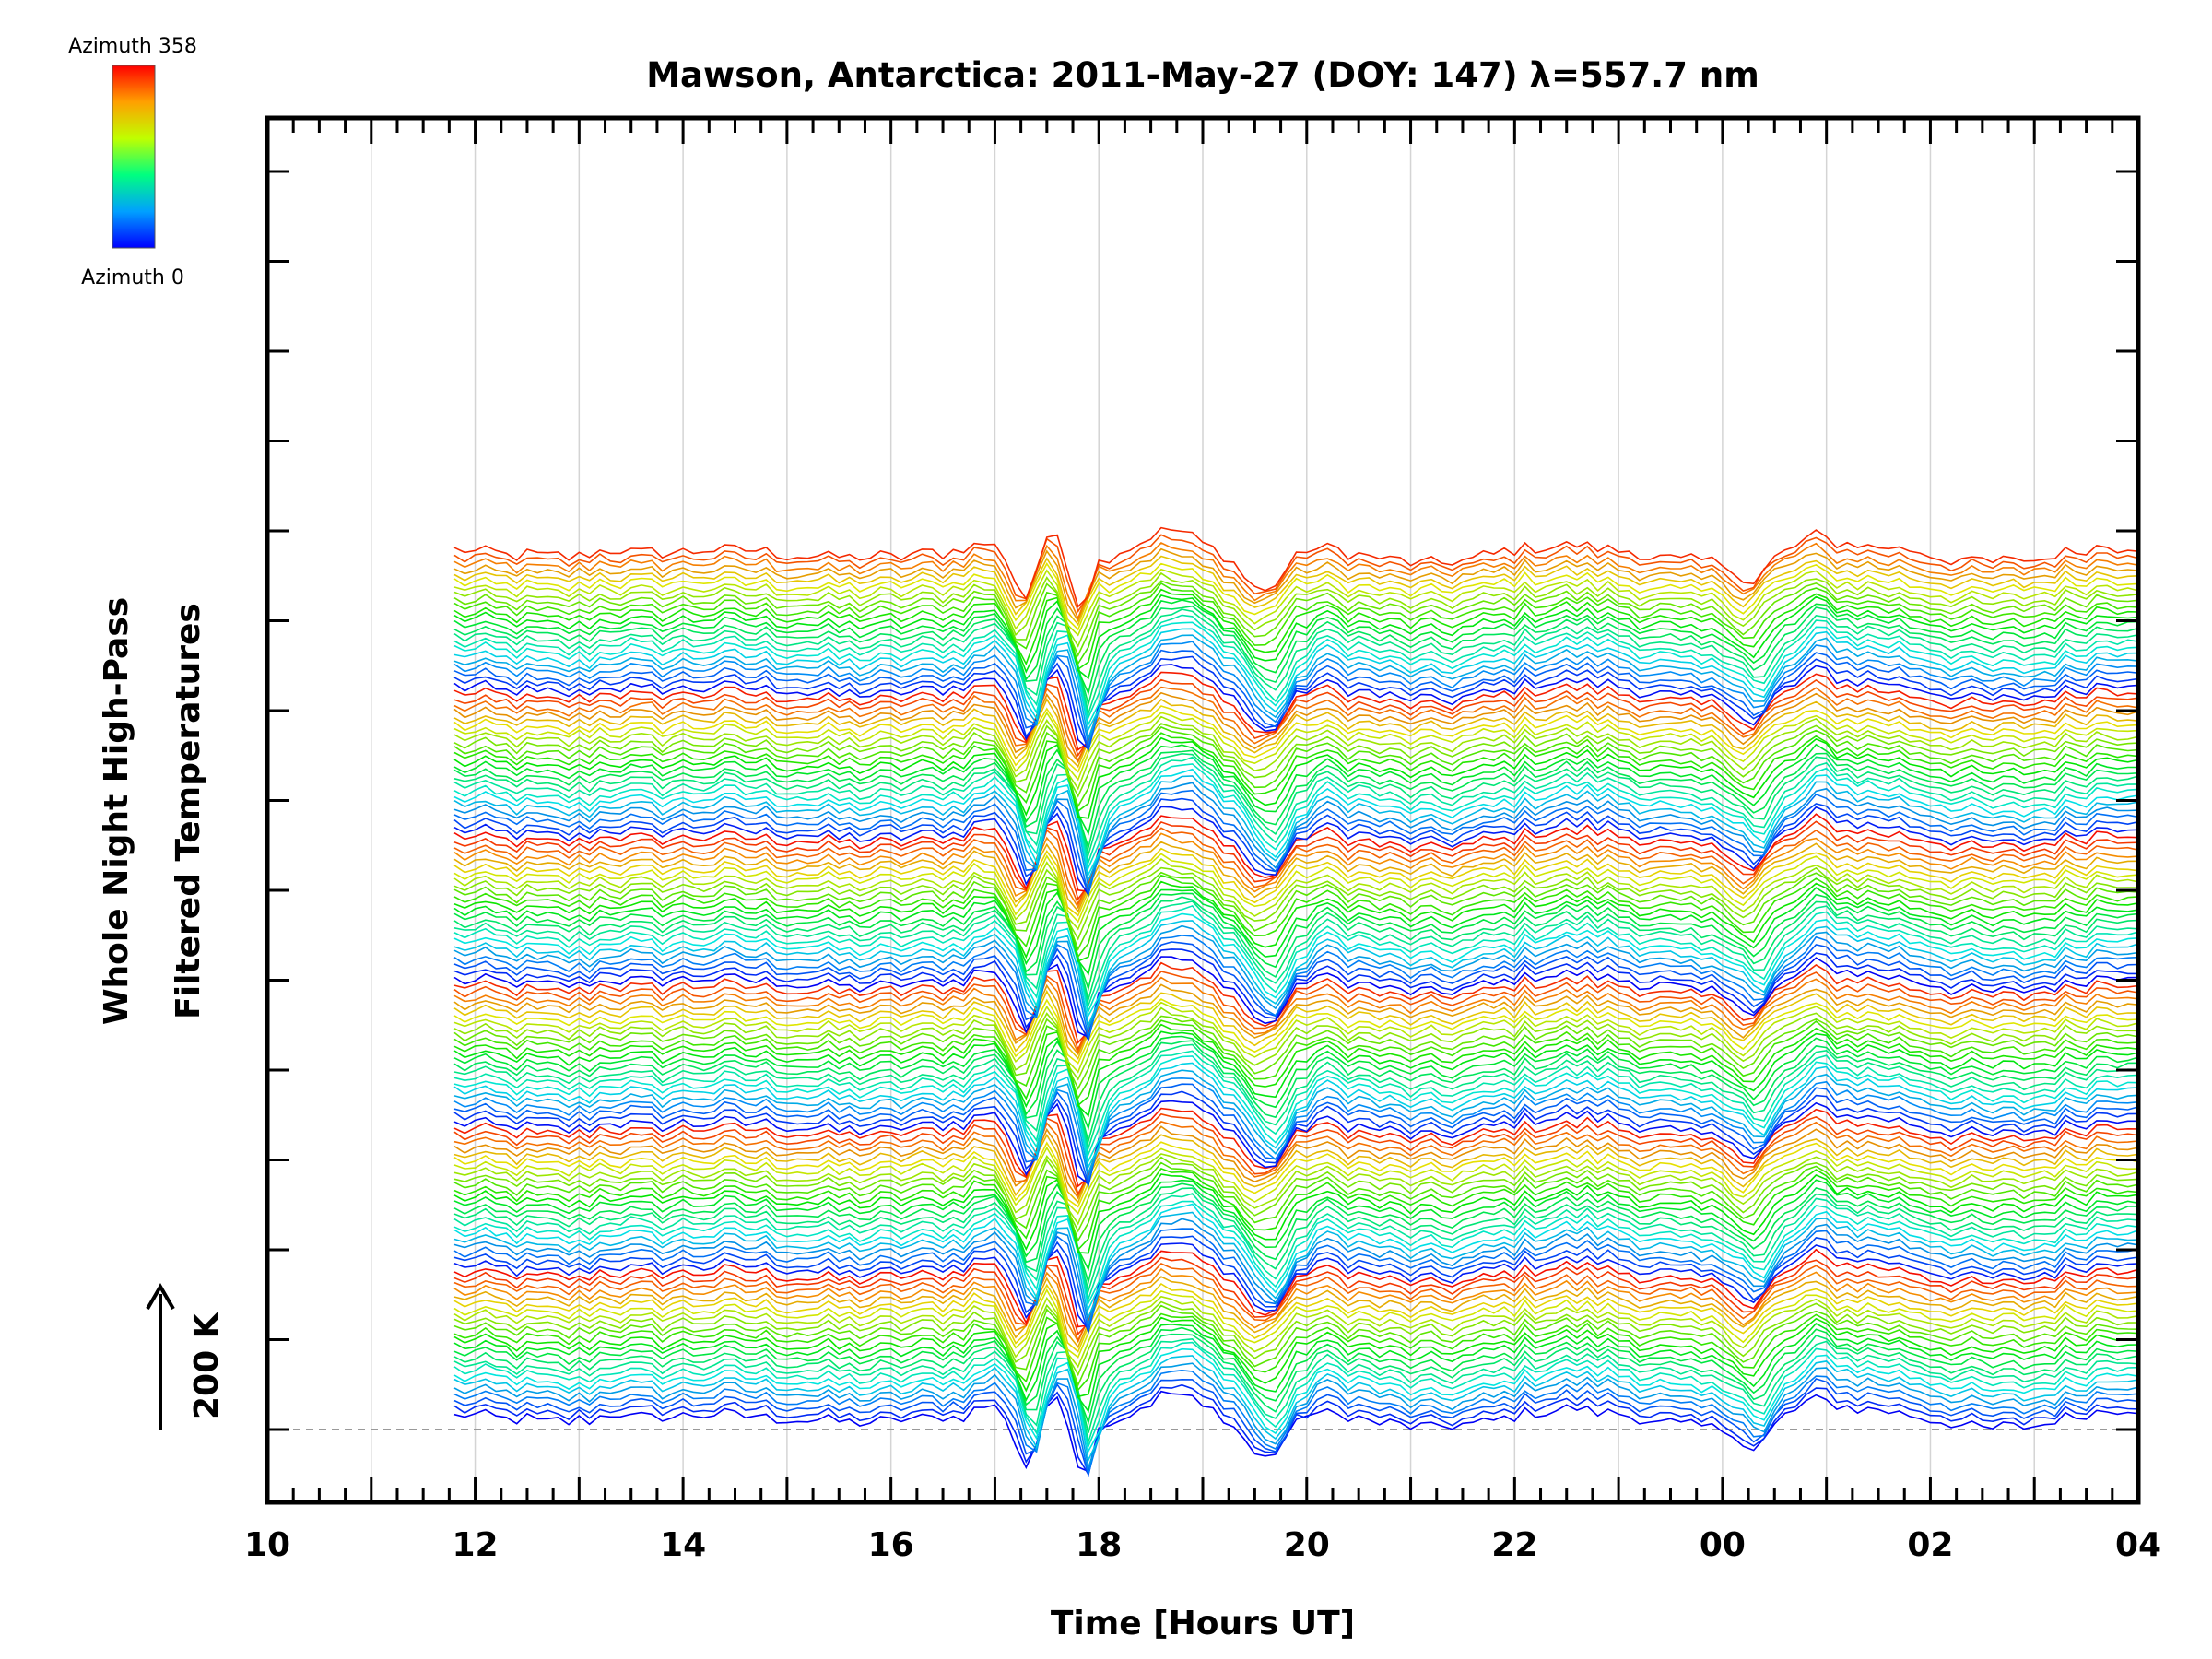 The width and height of the screenshot is (2212, 1659). Describe the element at coordinates (683, 1545) in the screenshot. I see `x-tick-label: 14` at that location.